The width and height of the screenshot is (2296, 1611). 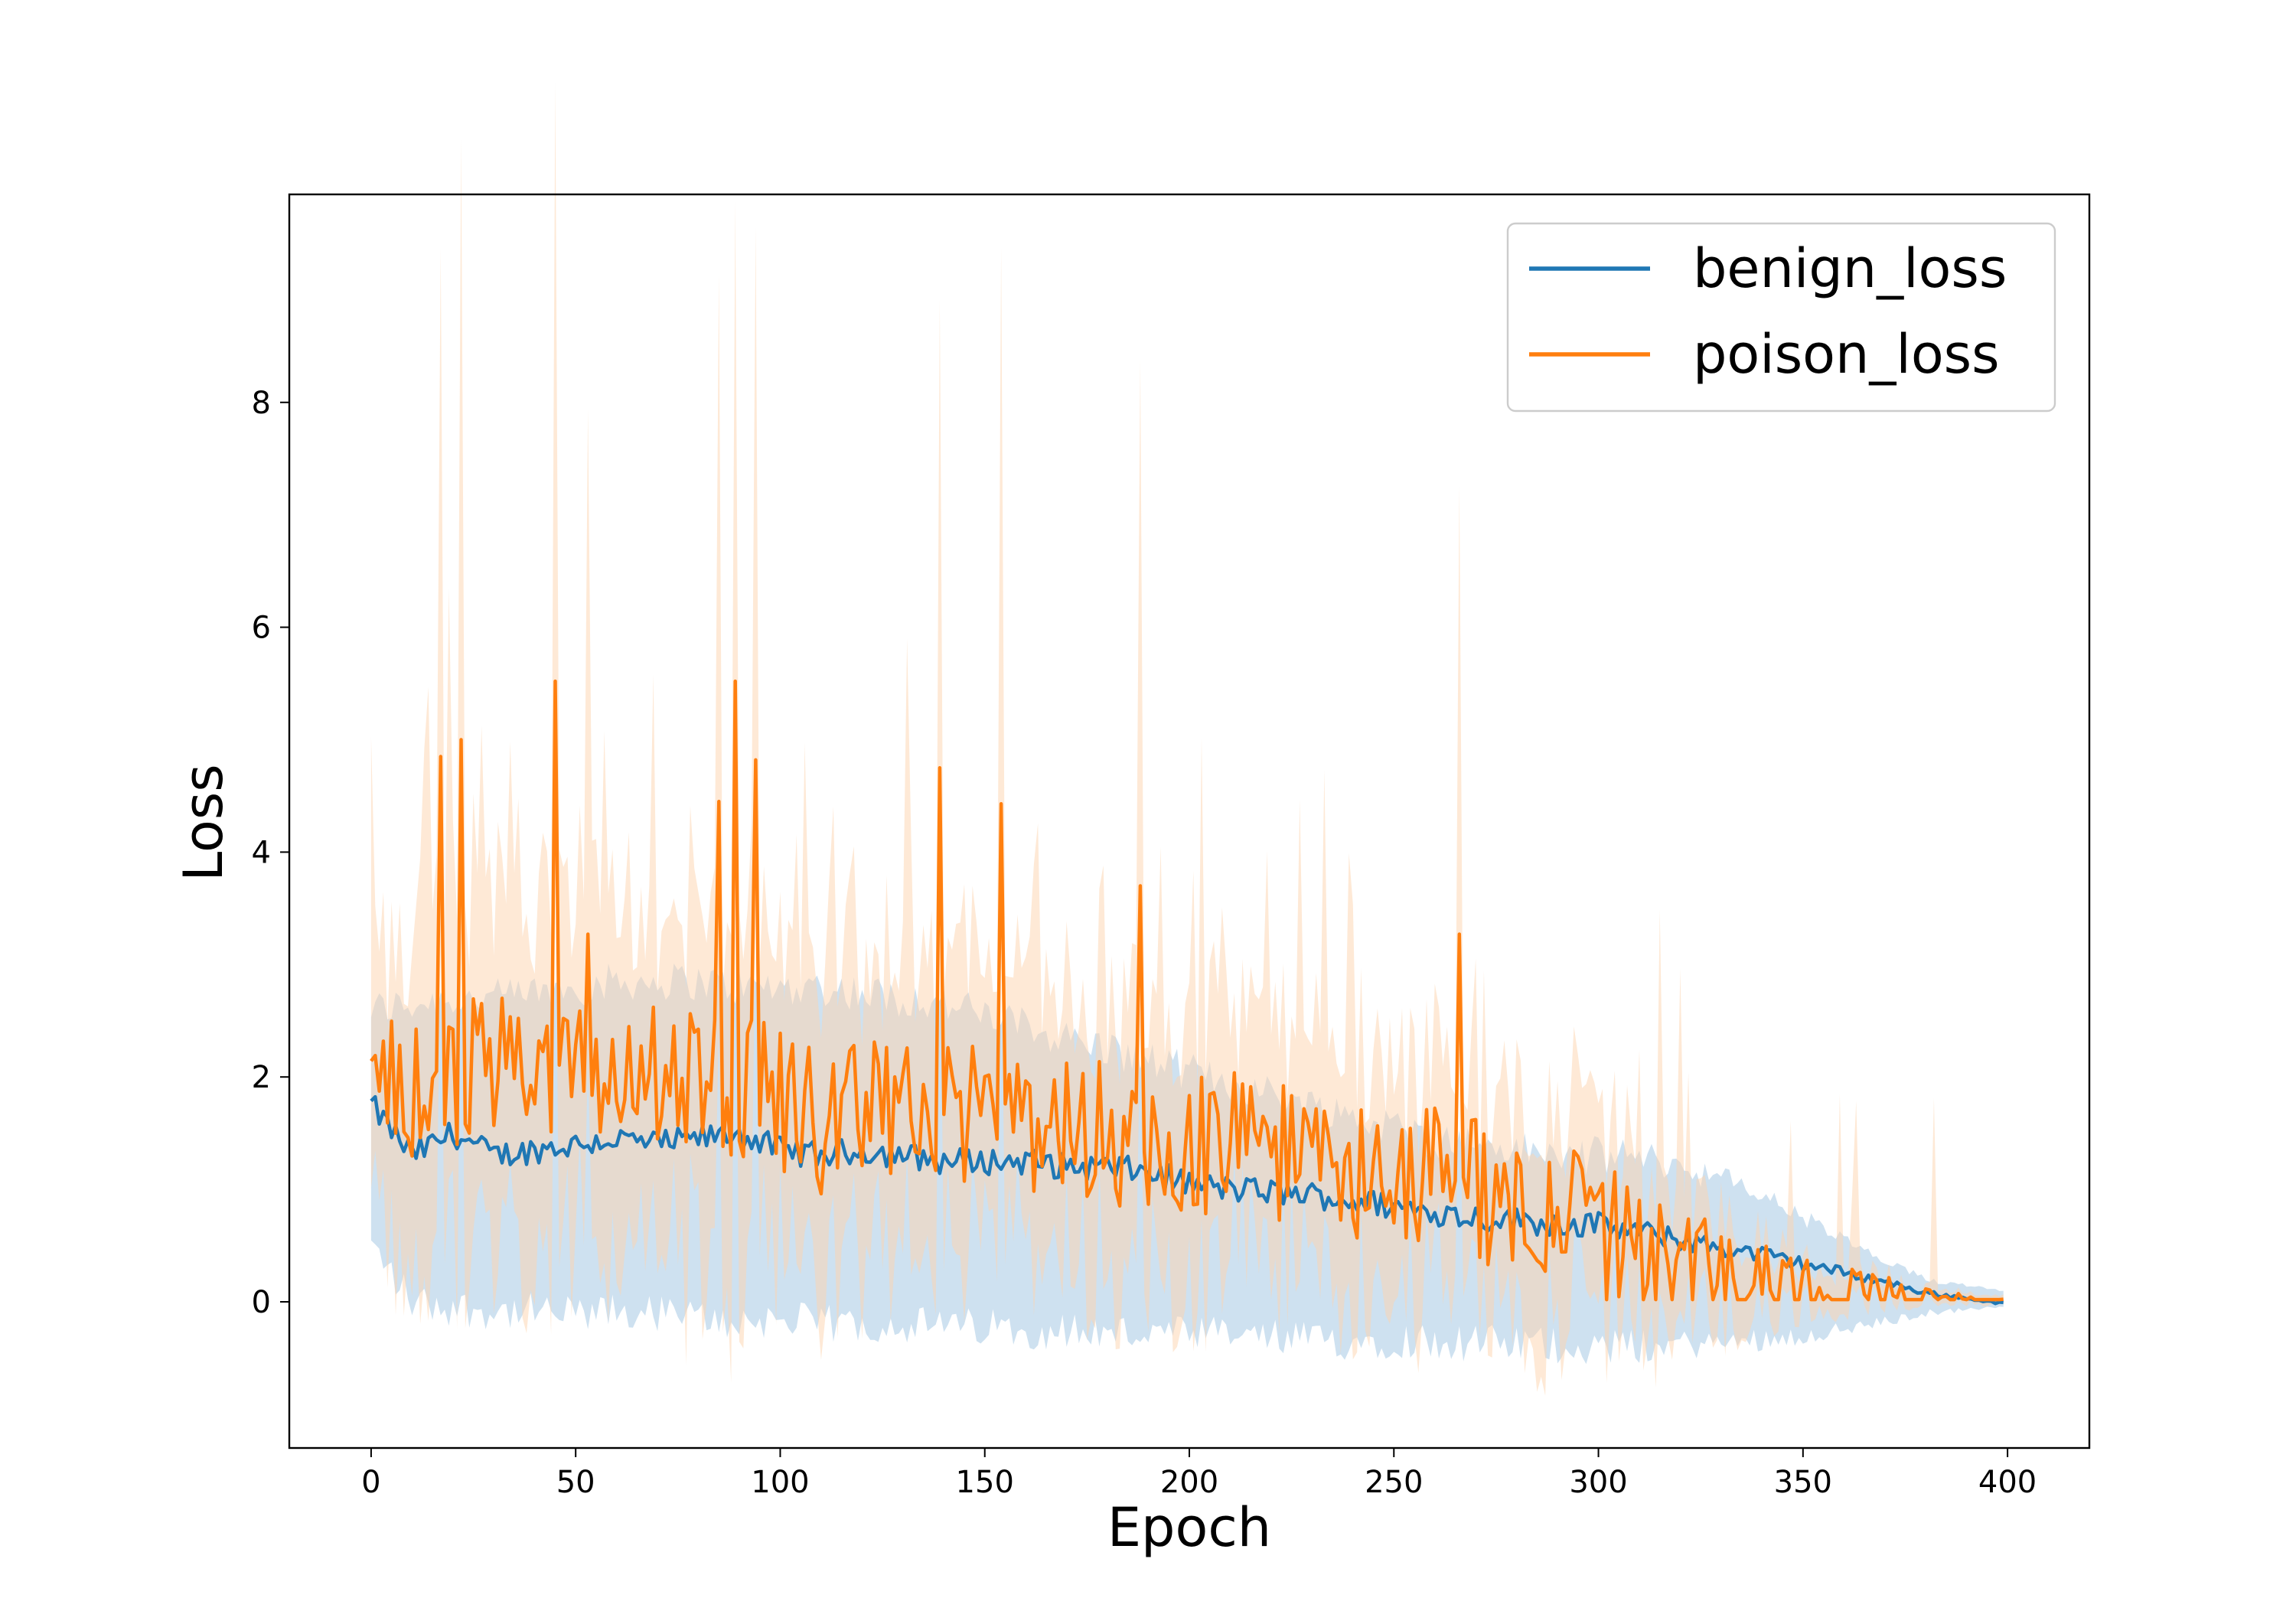 I want to click on x-tick-label: 250, so click(x=1394, y=1482).